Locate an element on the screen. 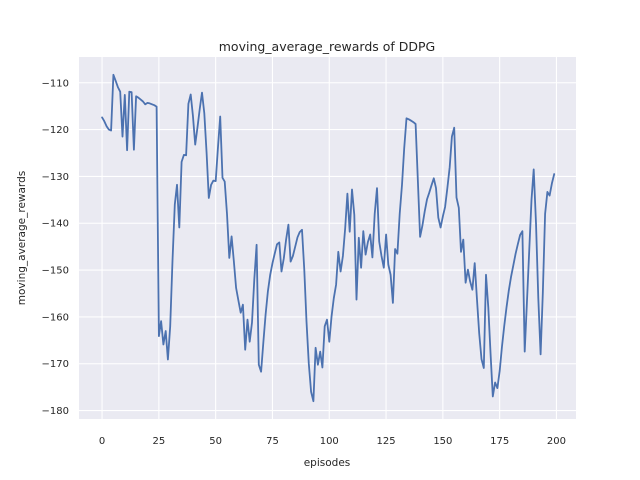 Image resolution: width=640 pixels, height=480 pixels. x-tick-label: 75 is located at coordinates (272, 441).